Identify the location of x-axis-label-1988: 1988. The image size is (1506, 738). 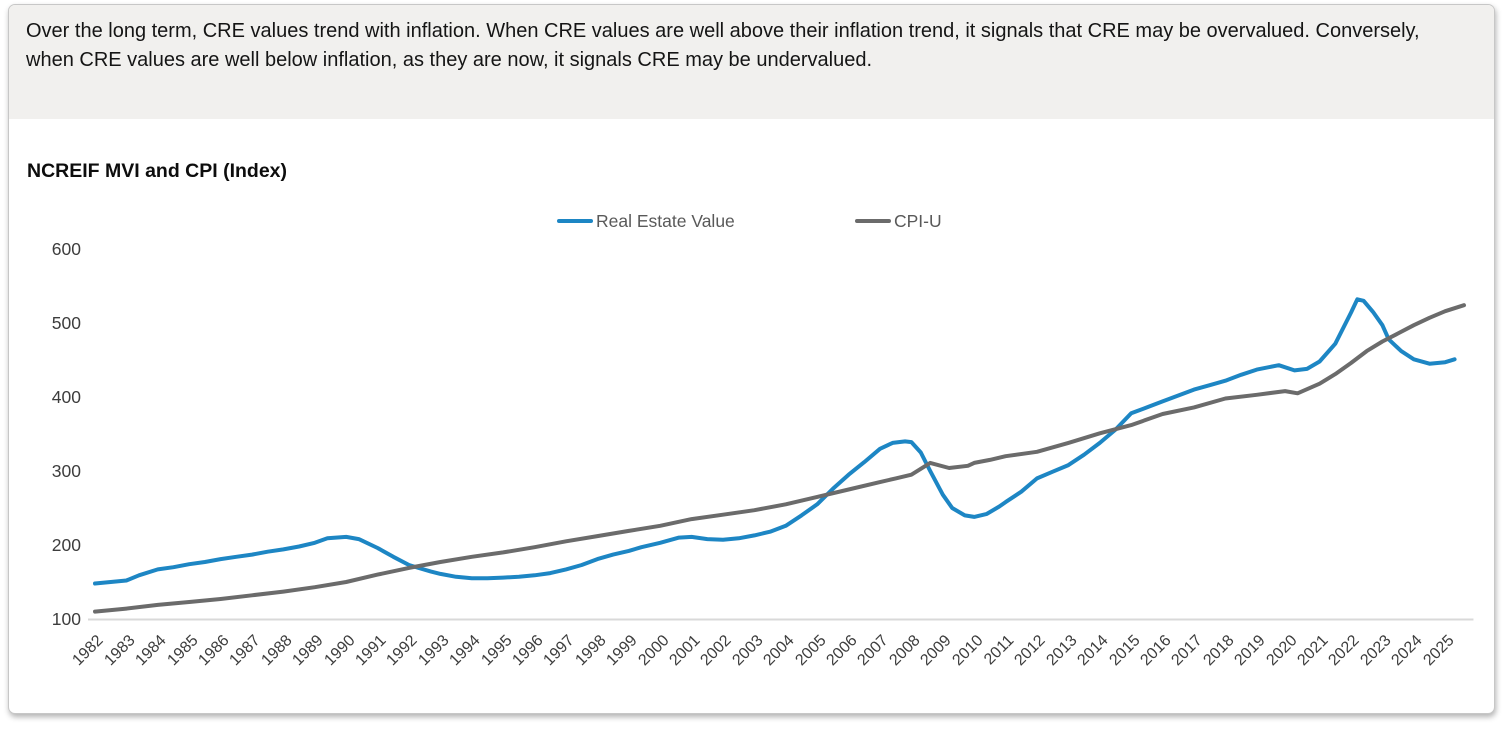
(277, 651).